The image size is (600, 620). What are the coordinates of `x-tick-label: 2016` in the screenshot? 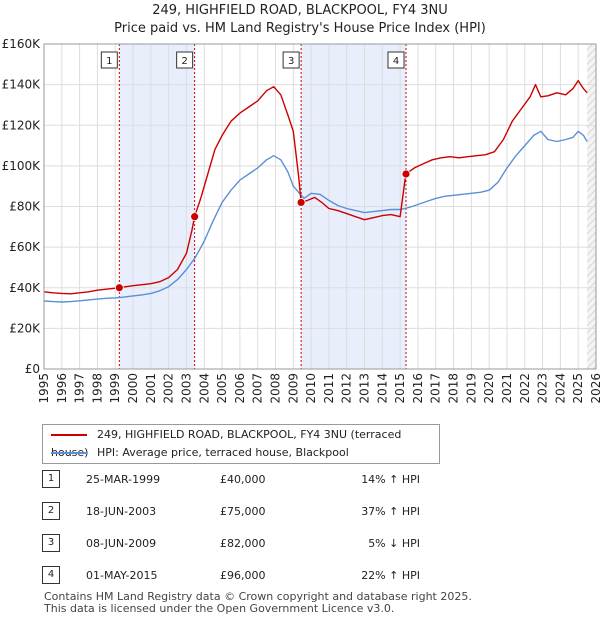 It's located at (418, 388).